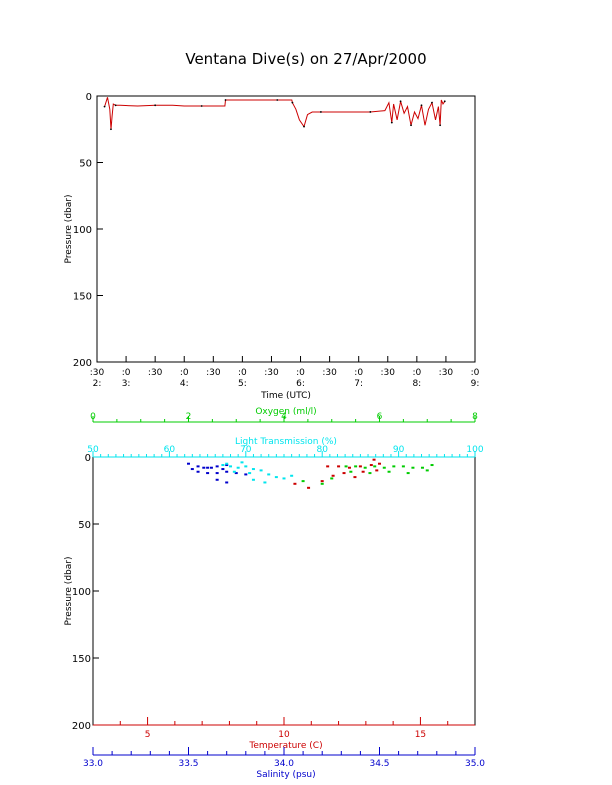  I want to click on light-tick-label: 60, so click(170, 450).